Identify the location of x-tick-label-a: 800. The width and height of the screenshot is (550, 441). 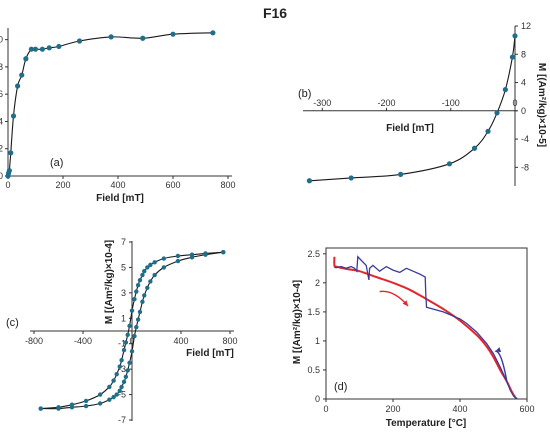
(227, 185).